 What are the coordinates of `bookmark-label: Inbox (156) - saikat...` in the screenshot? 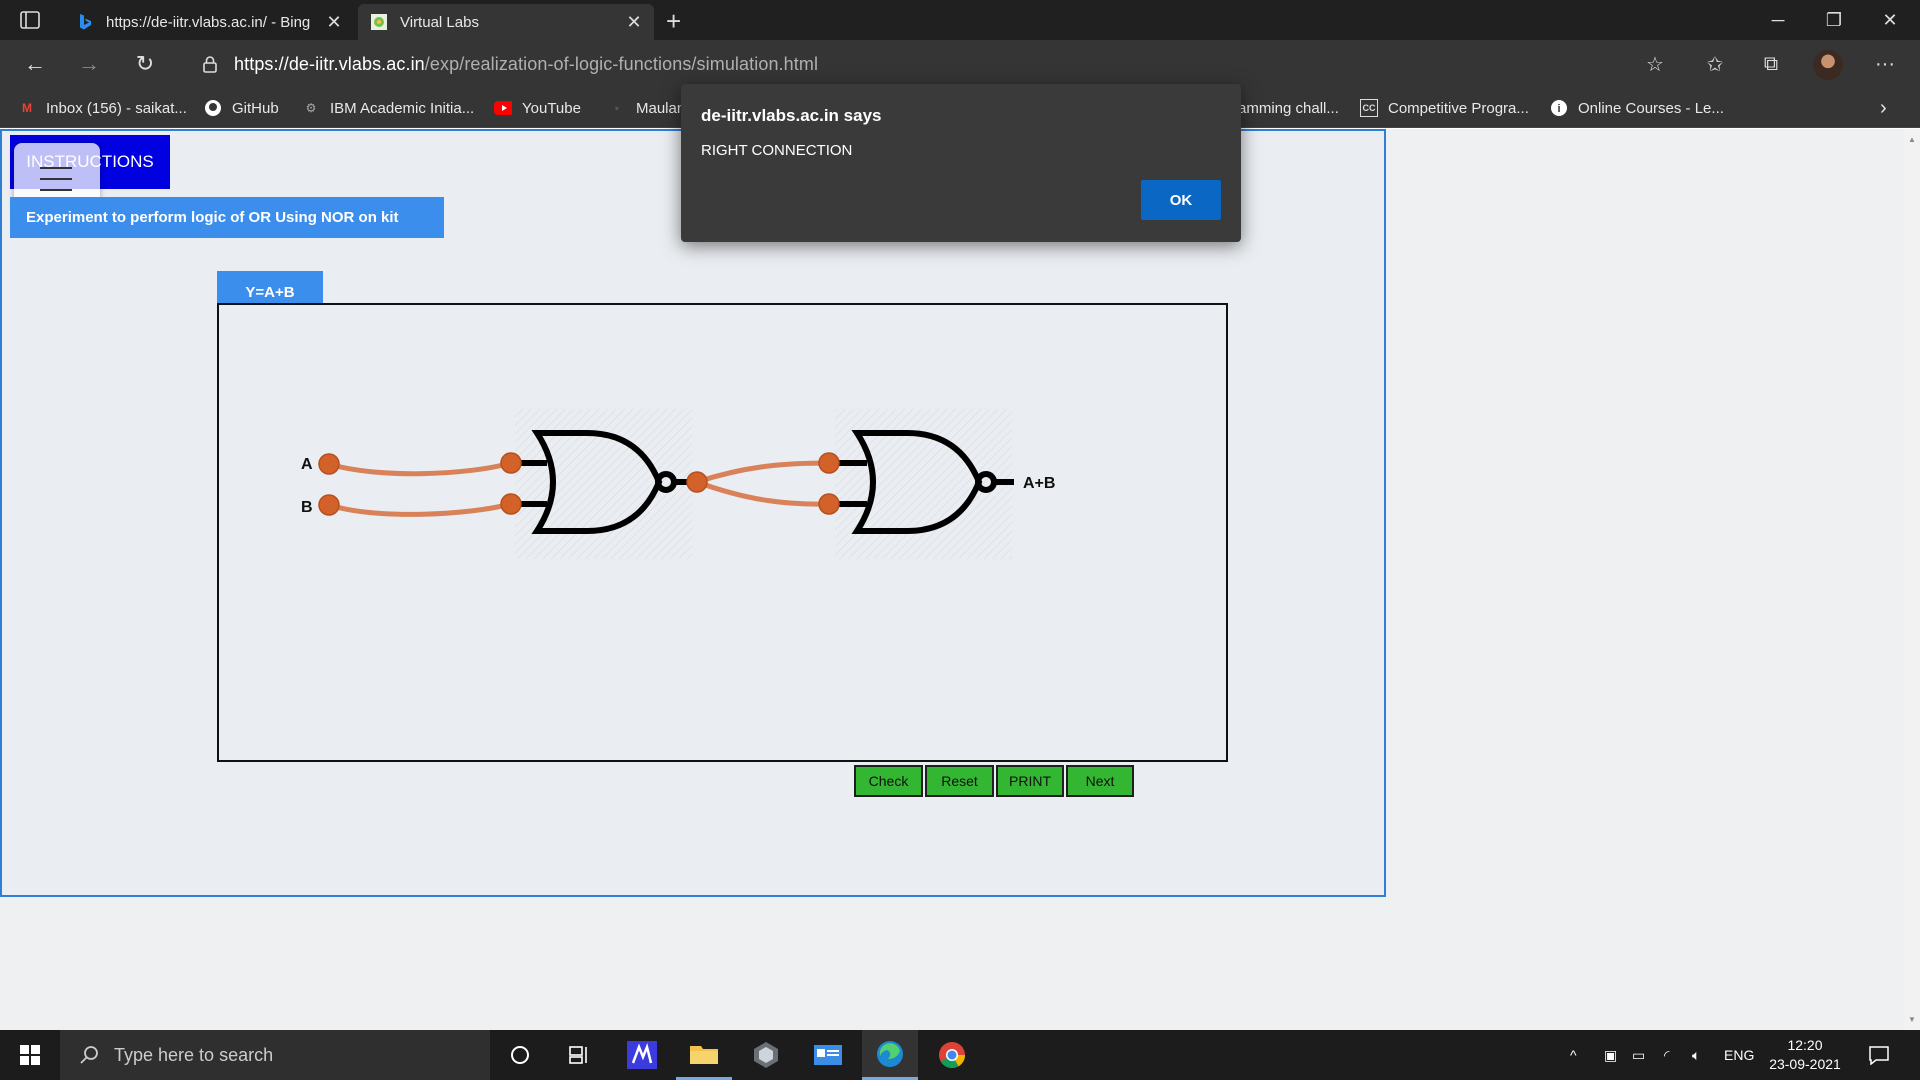 It's located at (116, 108).